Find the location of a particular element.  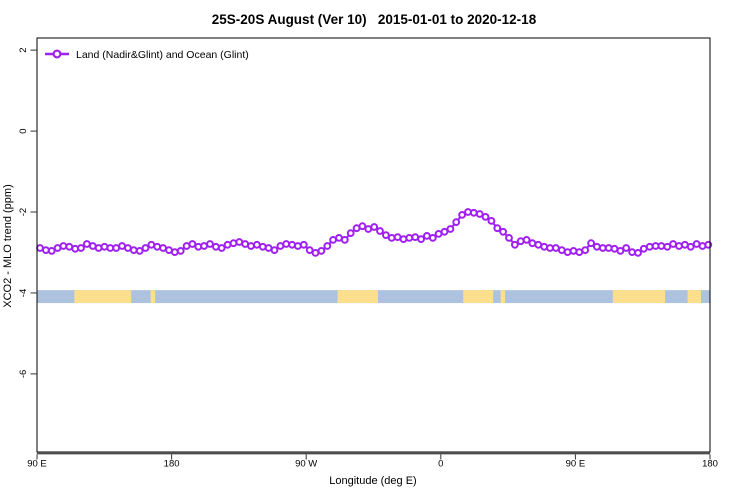

x-tick-label: 0 is located at coordinates (440, 464).